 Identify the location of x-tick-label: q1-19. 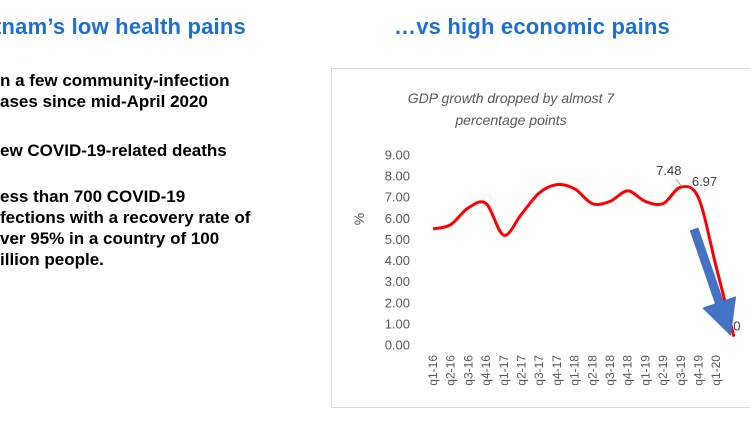
(645, 370).